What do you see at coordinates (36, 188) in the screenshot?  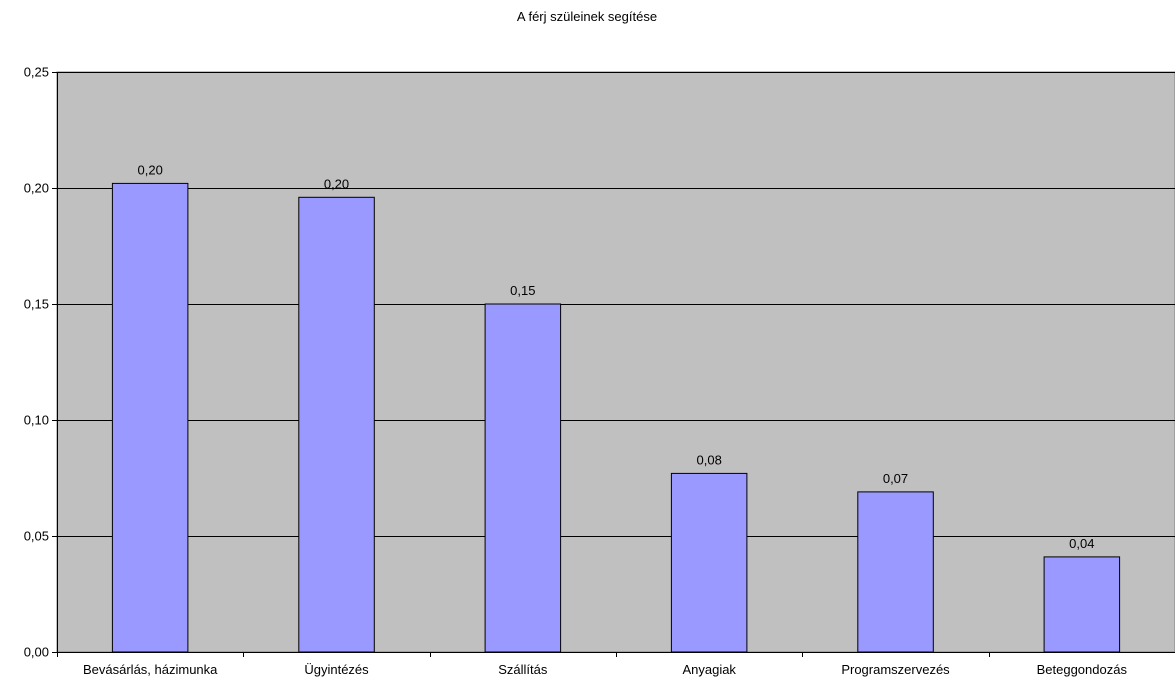 I see `y-tick-label: 0,20` at bounding box center [36, 188].